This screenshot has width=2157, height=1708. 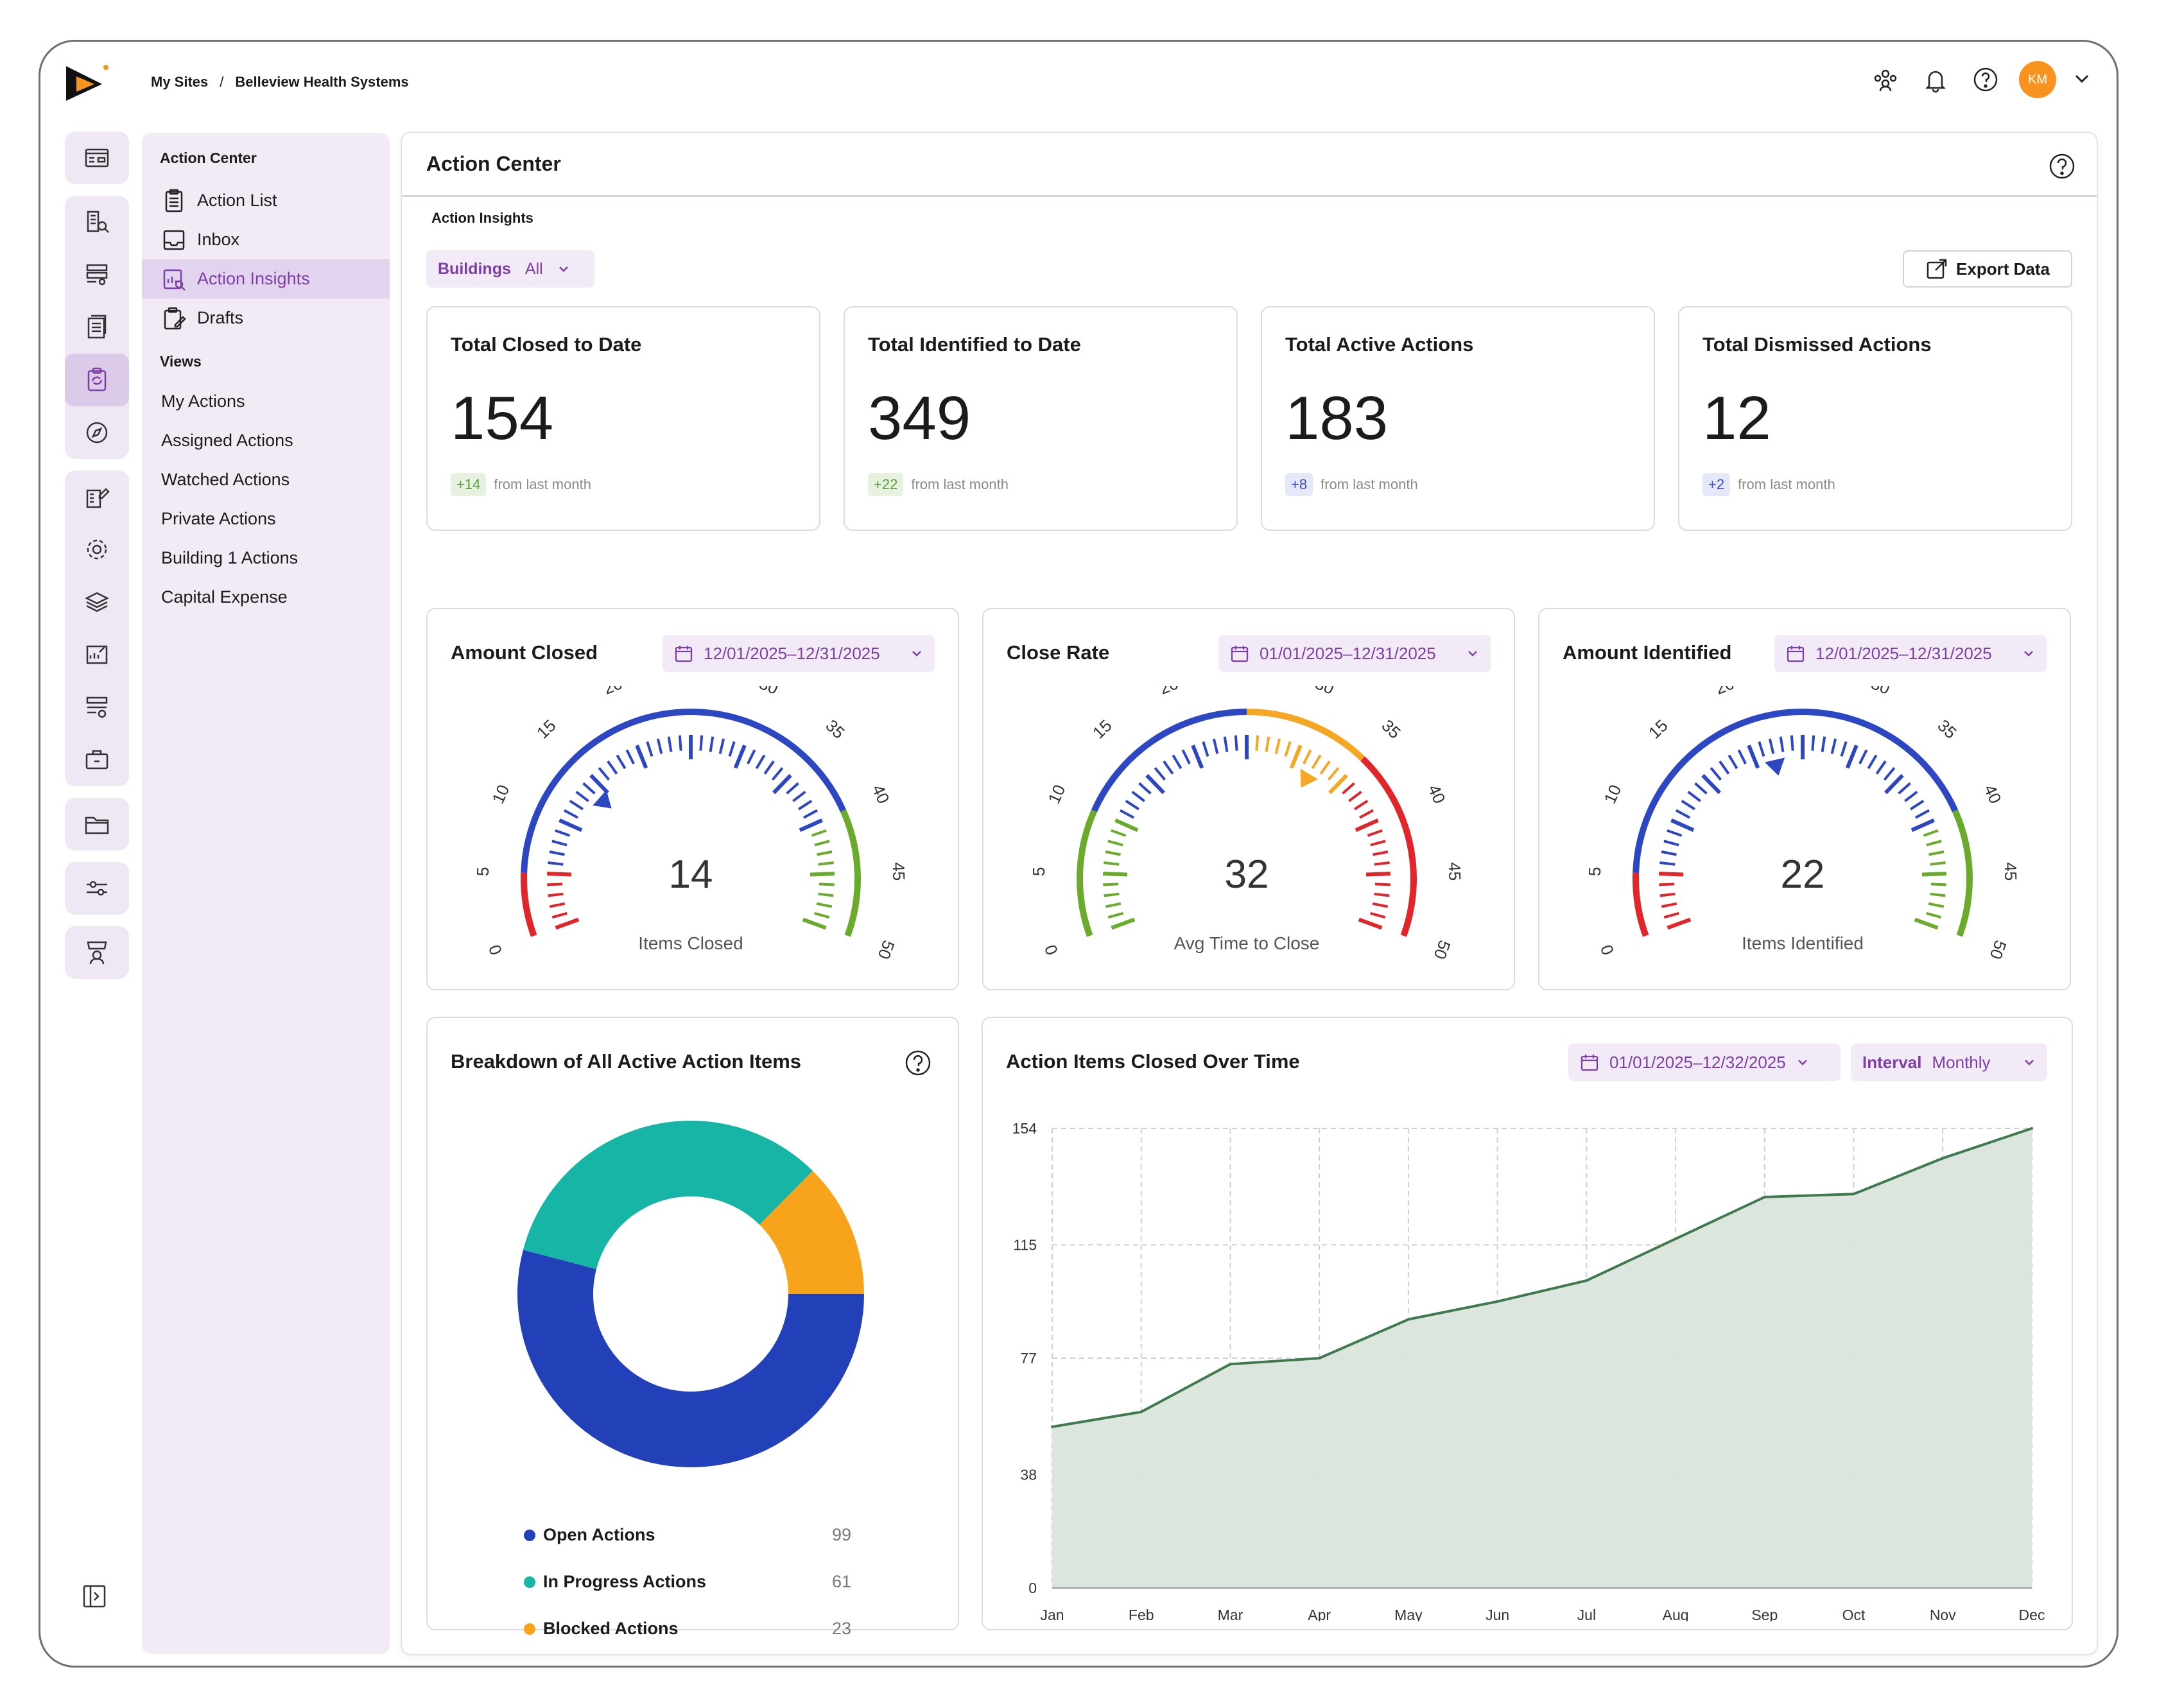 What do you see at coordinates (1032, 1588) in the screenshot?
I see `y-tick-label: 0` at bounding box center [1032, 1588].